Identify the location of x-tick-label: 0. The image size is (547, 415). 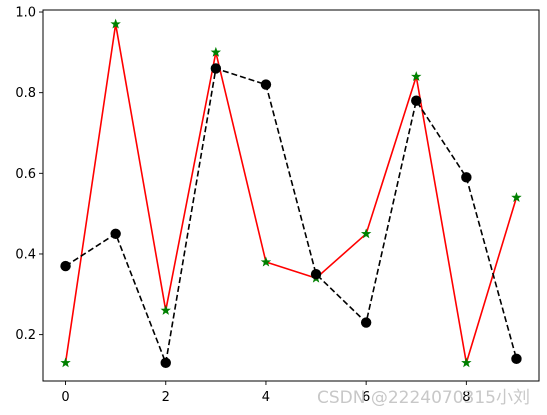
(65, 397).